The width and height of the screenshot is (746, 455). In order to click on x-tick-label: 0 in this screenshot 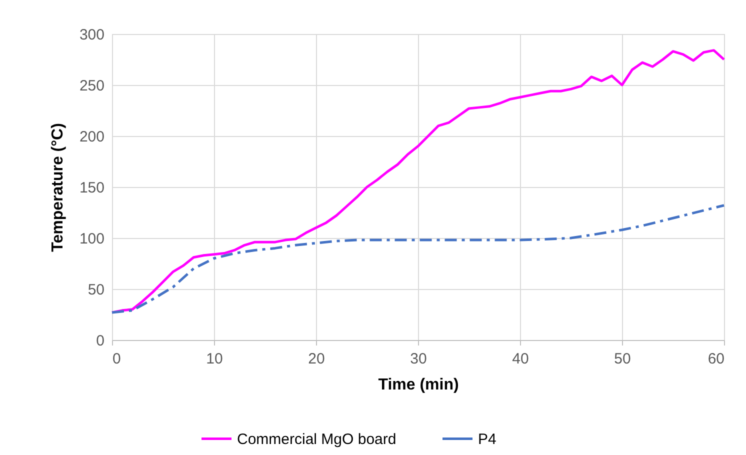, I will do `click(116, 359)`.